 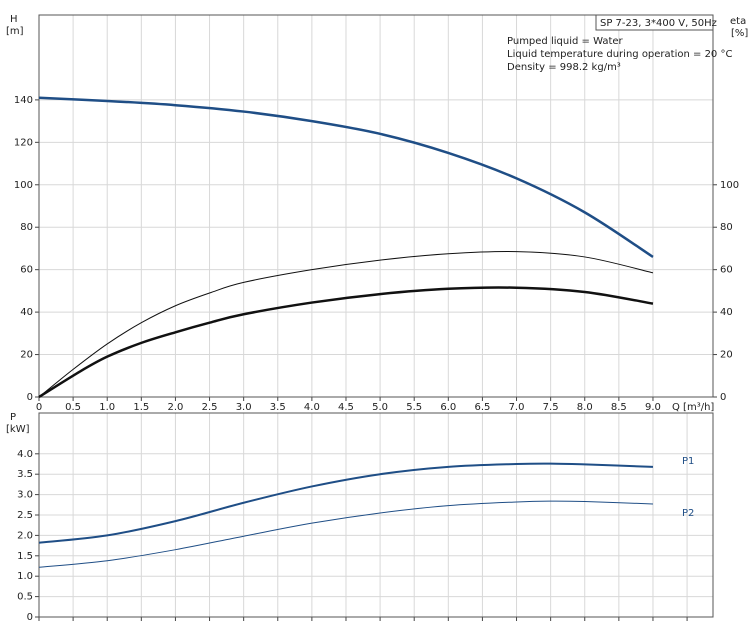 I want to click on y-axis-label: H, so click(x=14, y=19).